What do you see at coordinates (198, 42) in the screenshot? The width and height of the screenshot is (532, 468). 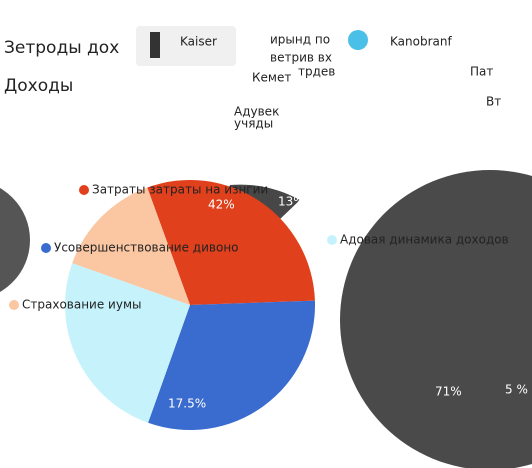 I see `header-text: Kaiser` at bounding box center [198, 42].